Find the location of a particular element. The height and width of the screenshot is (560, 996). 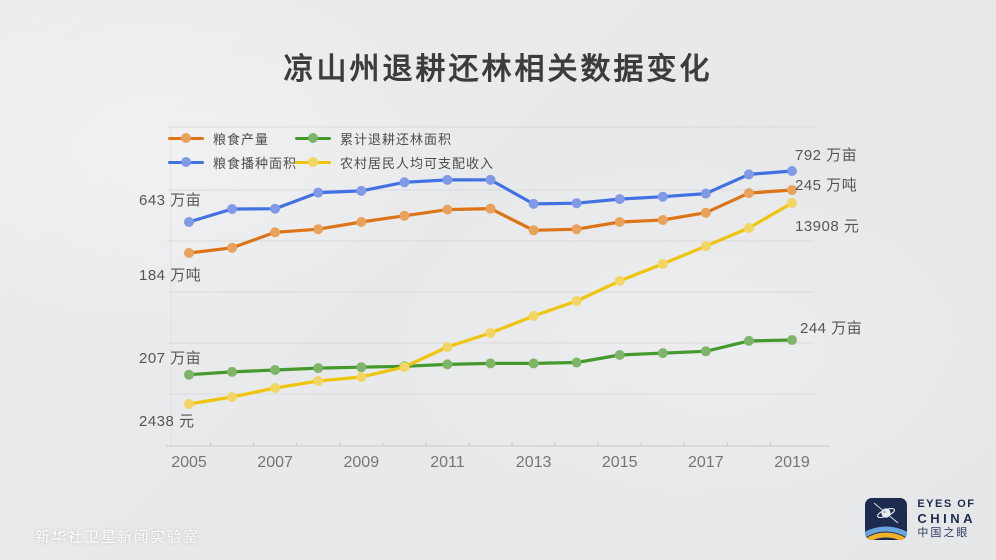

x-axis-label: 2007 is located at coordinates (275, 462).